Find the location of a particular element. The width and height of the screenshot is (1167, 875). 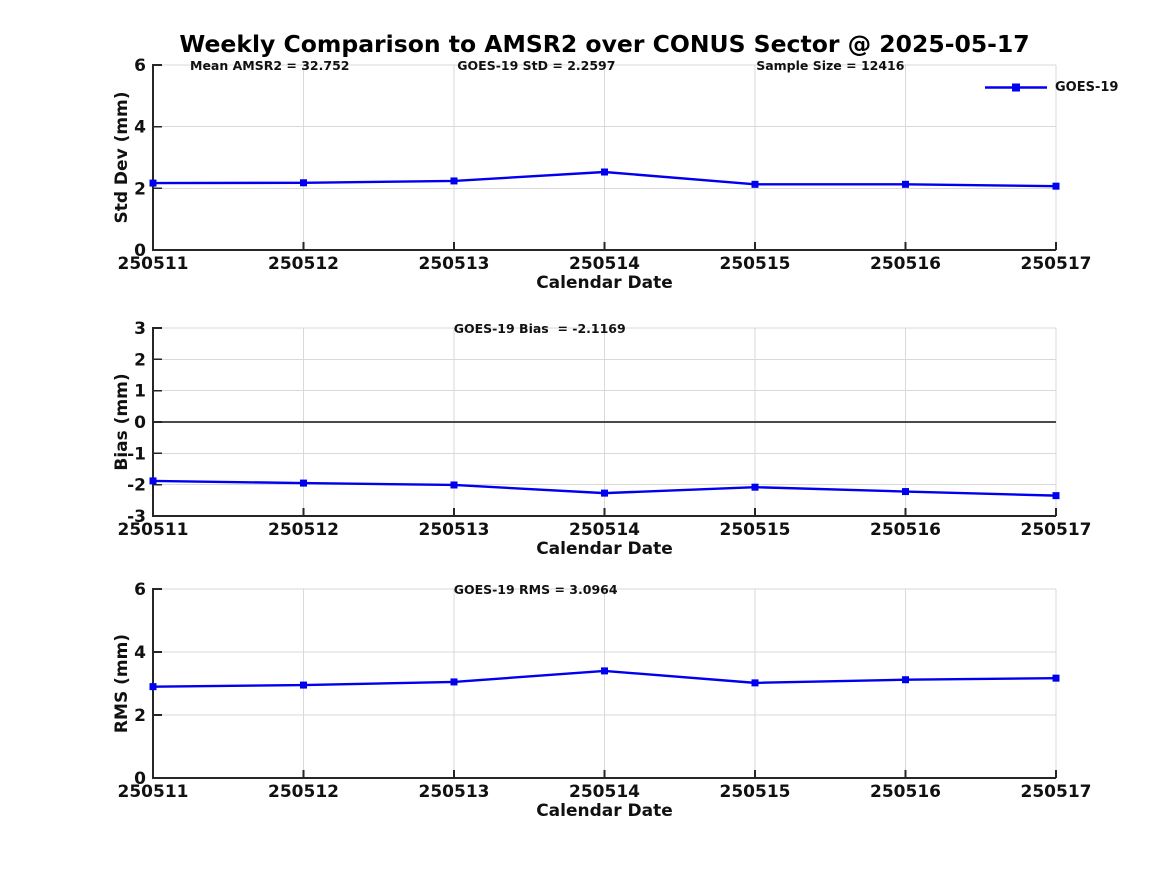

y-tick-label: 1 is located at coordinates (140, 392).